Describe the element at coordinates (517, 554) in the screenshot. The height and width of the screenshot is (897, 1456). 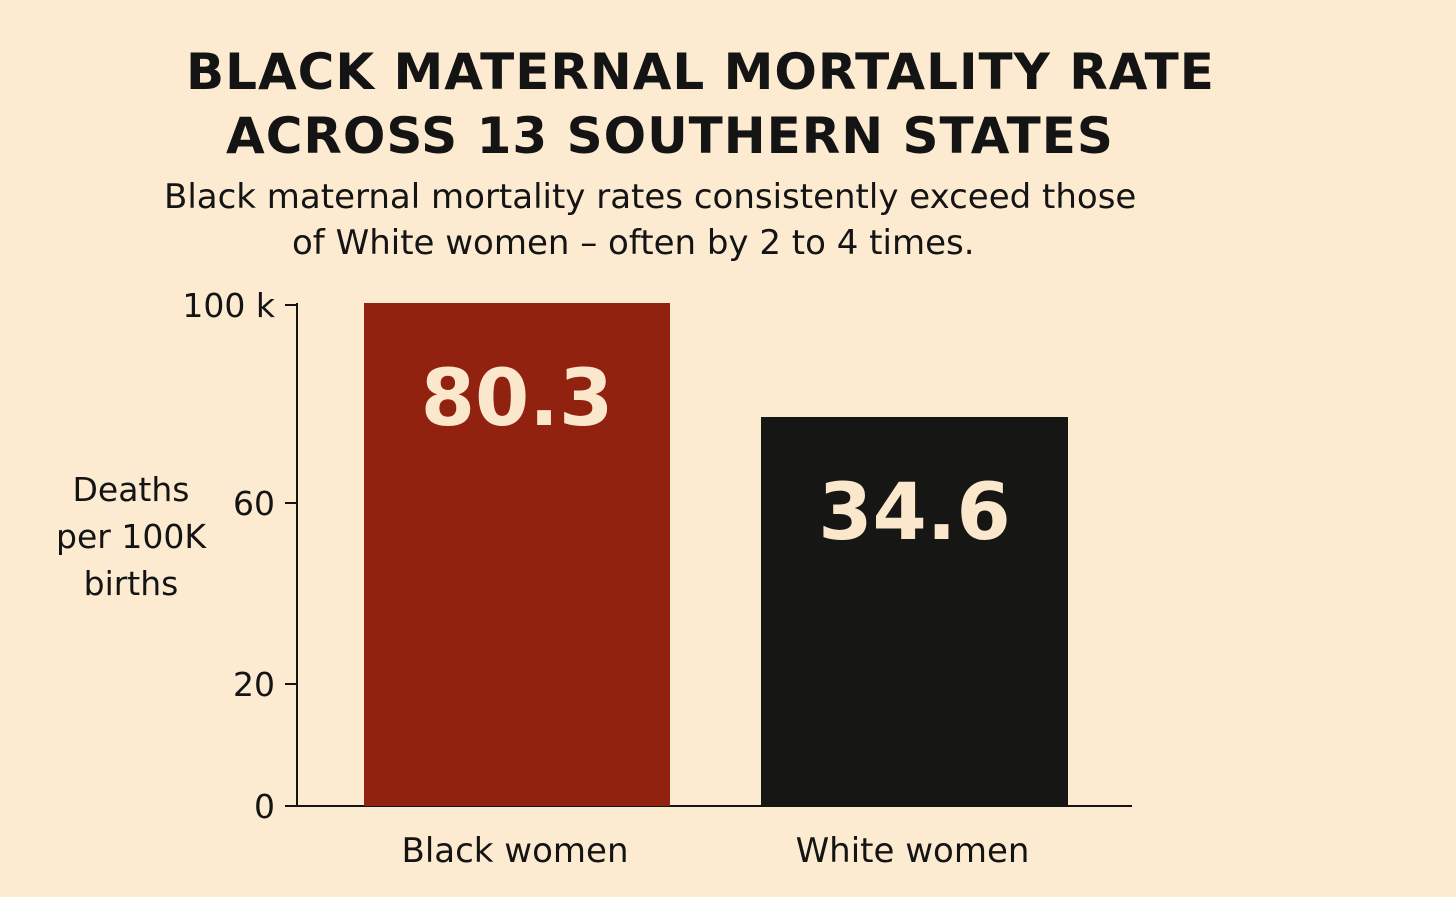
I see `bar-black-women` at that location.